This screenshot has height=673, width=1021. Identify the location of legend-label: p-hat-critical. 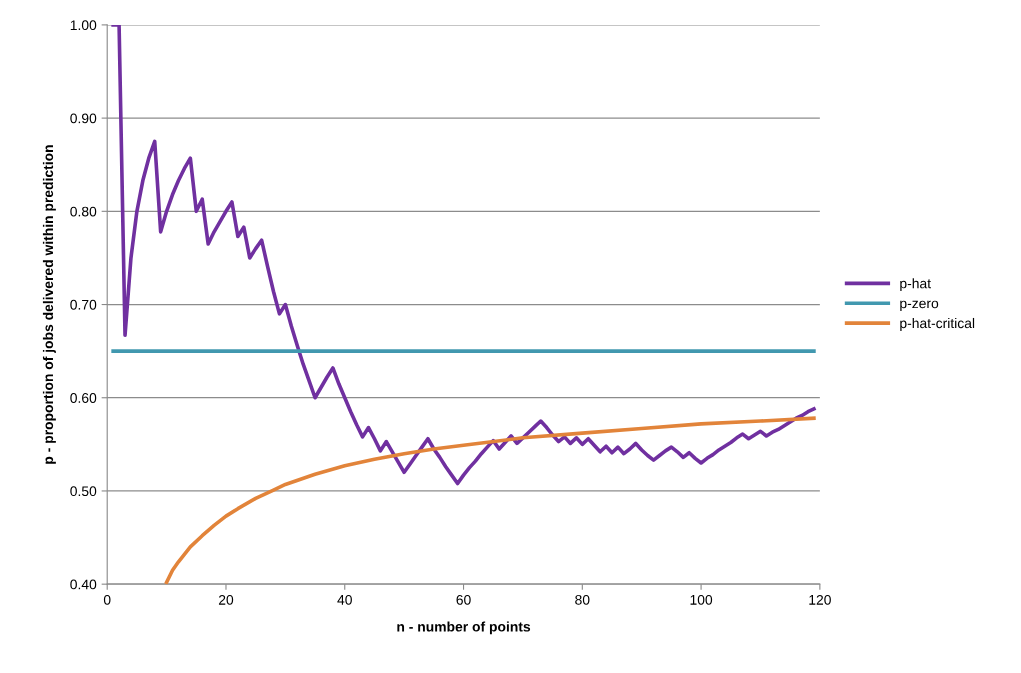
(937, 324).